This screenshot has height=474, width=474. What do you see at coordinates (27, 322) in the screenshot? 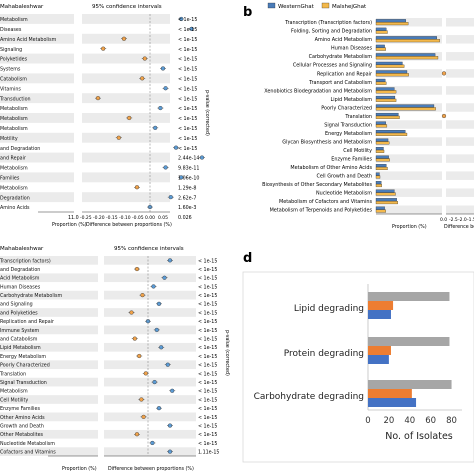
I see `category-label: Replication and Repair` at bounding box center [27, 322].